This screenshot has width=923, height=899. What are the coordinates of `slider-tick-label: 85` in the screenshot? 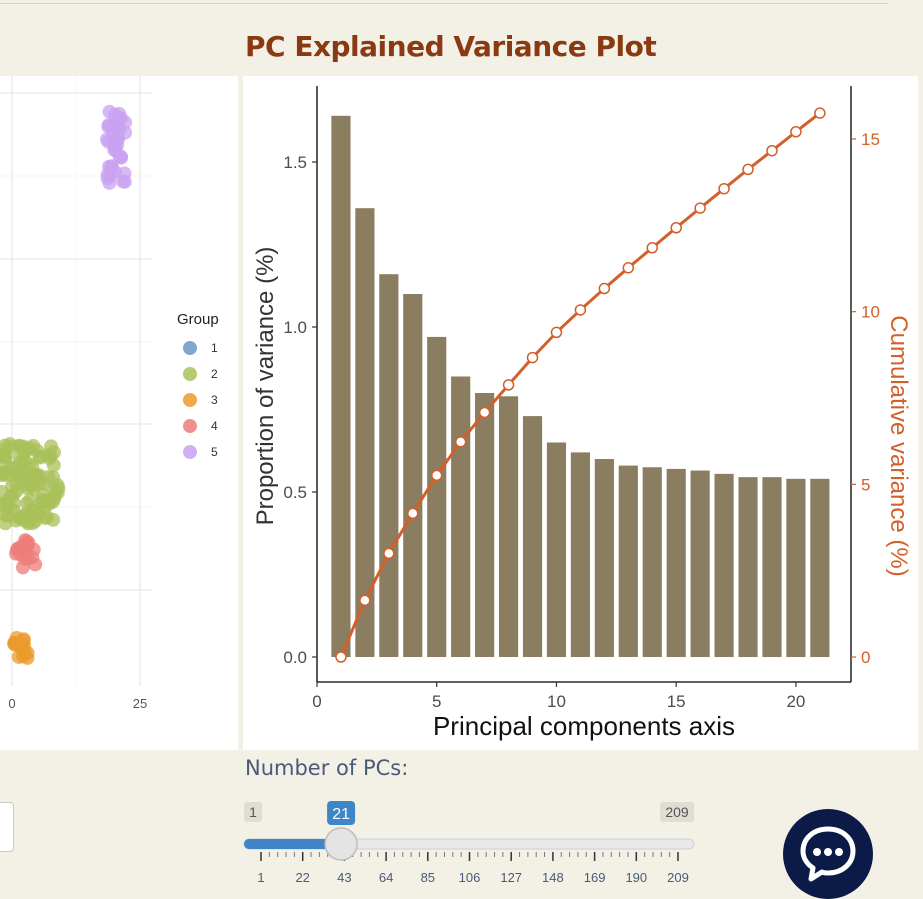 It's located at (428, 877).